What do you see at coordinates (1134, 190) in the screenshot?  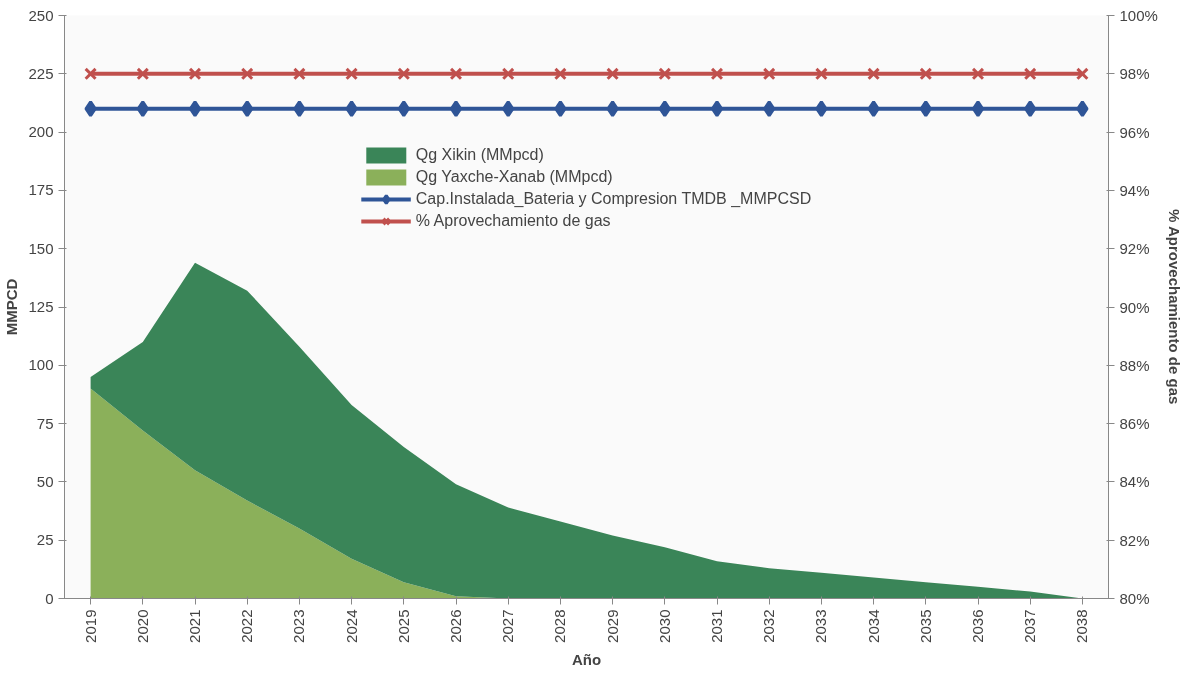 I see `y2-tick-label: 94%` at bounding box center [1134, 190].